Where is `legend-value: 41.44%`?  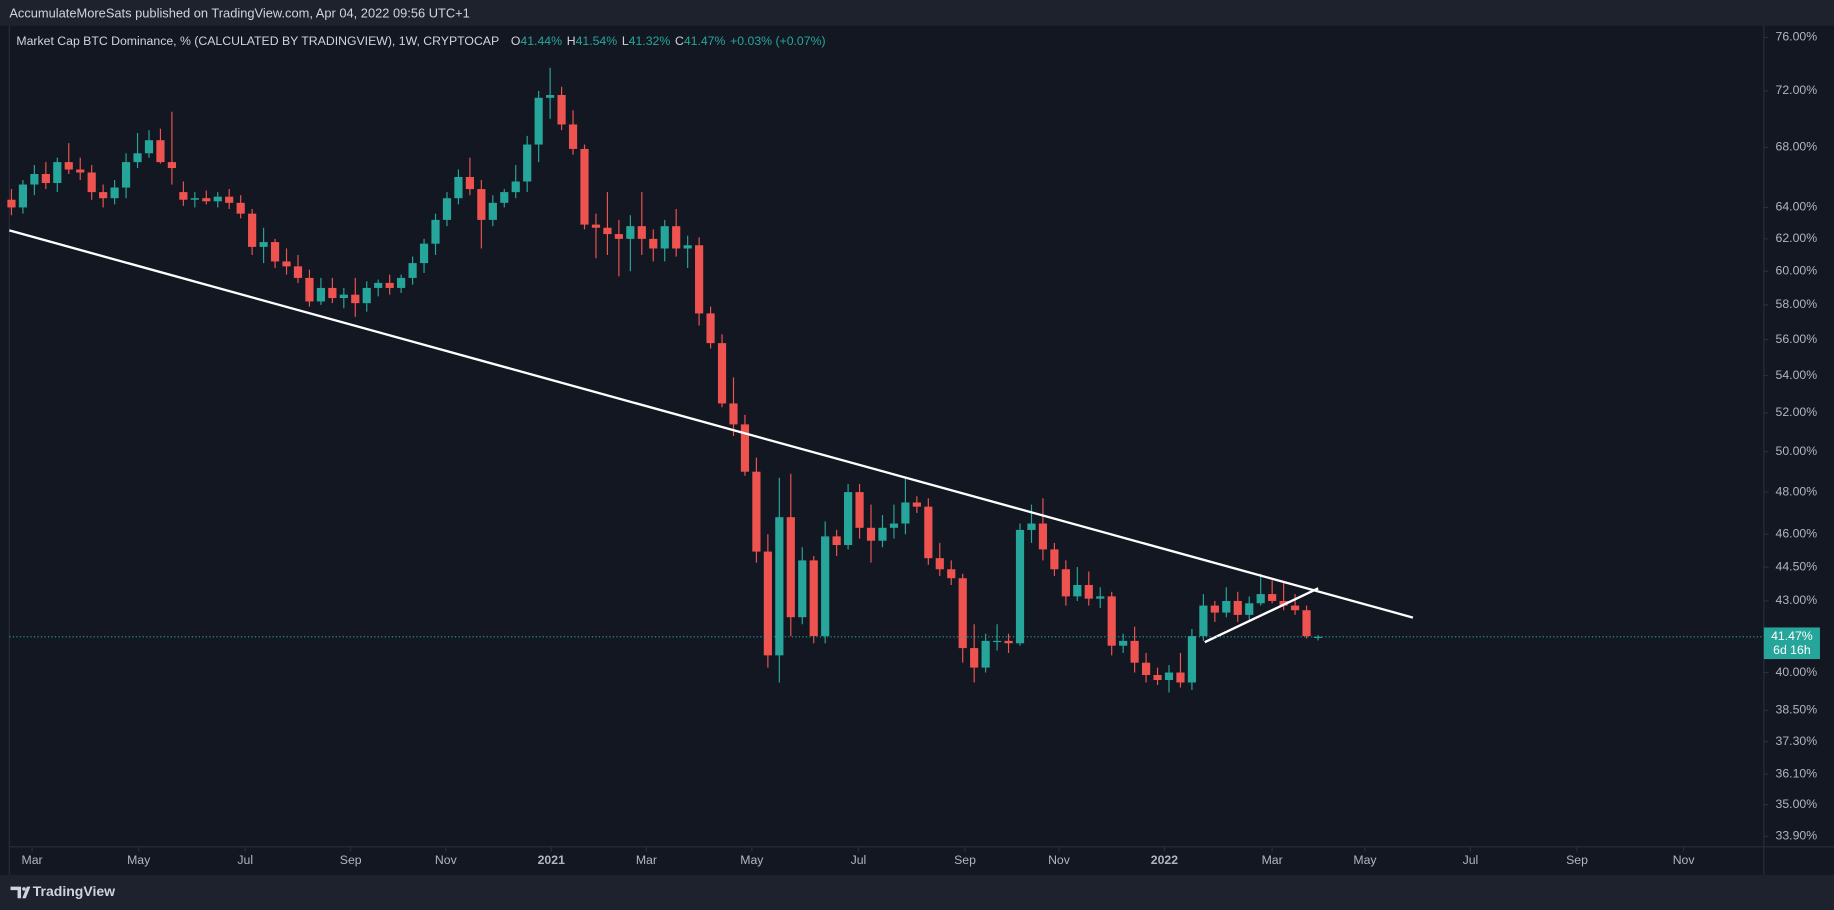 legend-value: 41.44% is located at coordinates (541, 41).